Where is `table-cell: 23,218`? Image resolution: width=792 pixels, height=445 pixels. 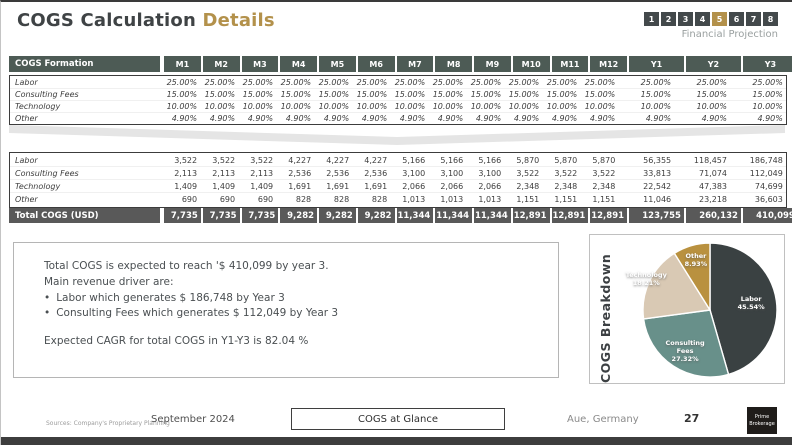 table-cell: 23,218 is located at coordinates (713, 199).